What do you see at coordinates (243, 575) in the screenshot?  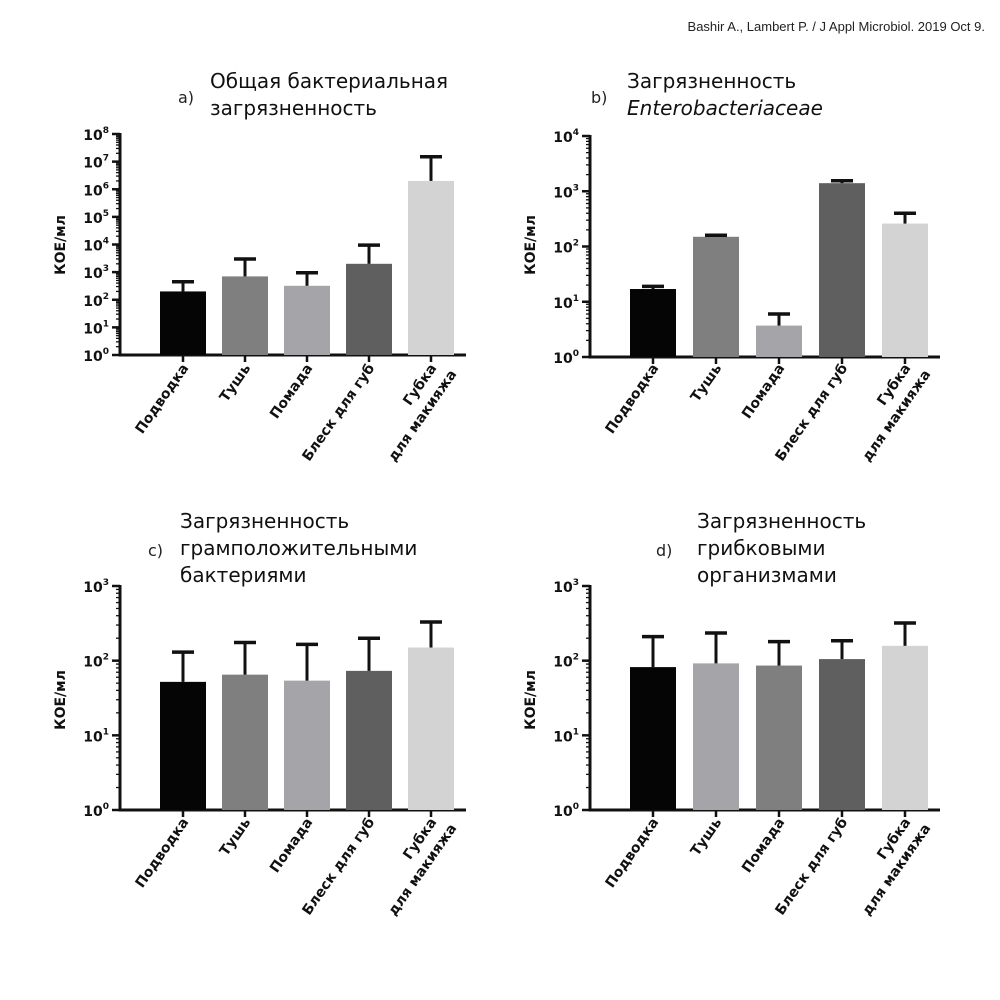 I see `panel-title: бактериями` at bounding box center [243, 575].